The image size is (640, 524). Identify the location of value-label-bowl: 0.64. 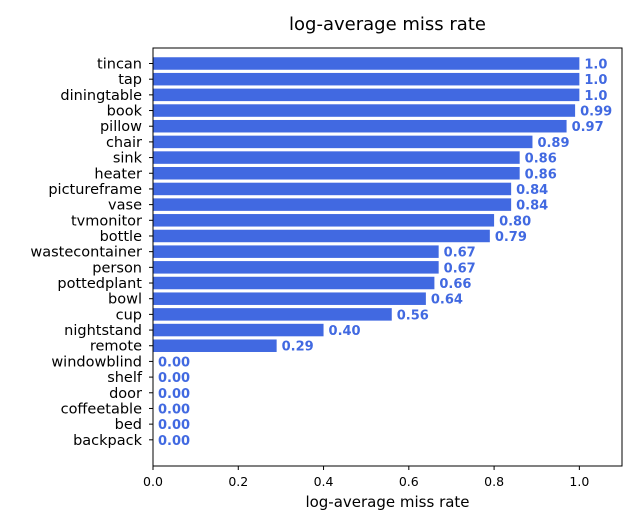
(447, 300).